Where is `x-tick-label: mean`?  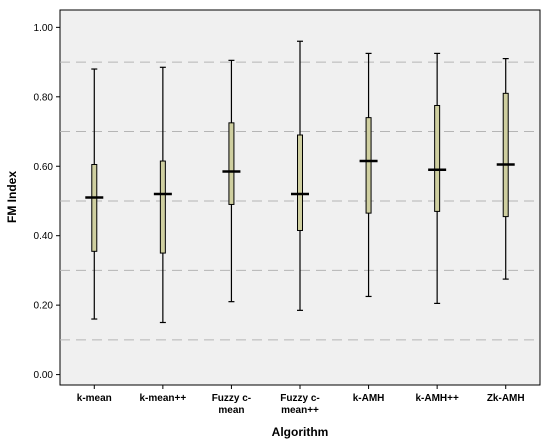
x-tick-label: mean is located at coordinates (231, 410).